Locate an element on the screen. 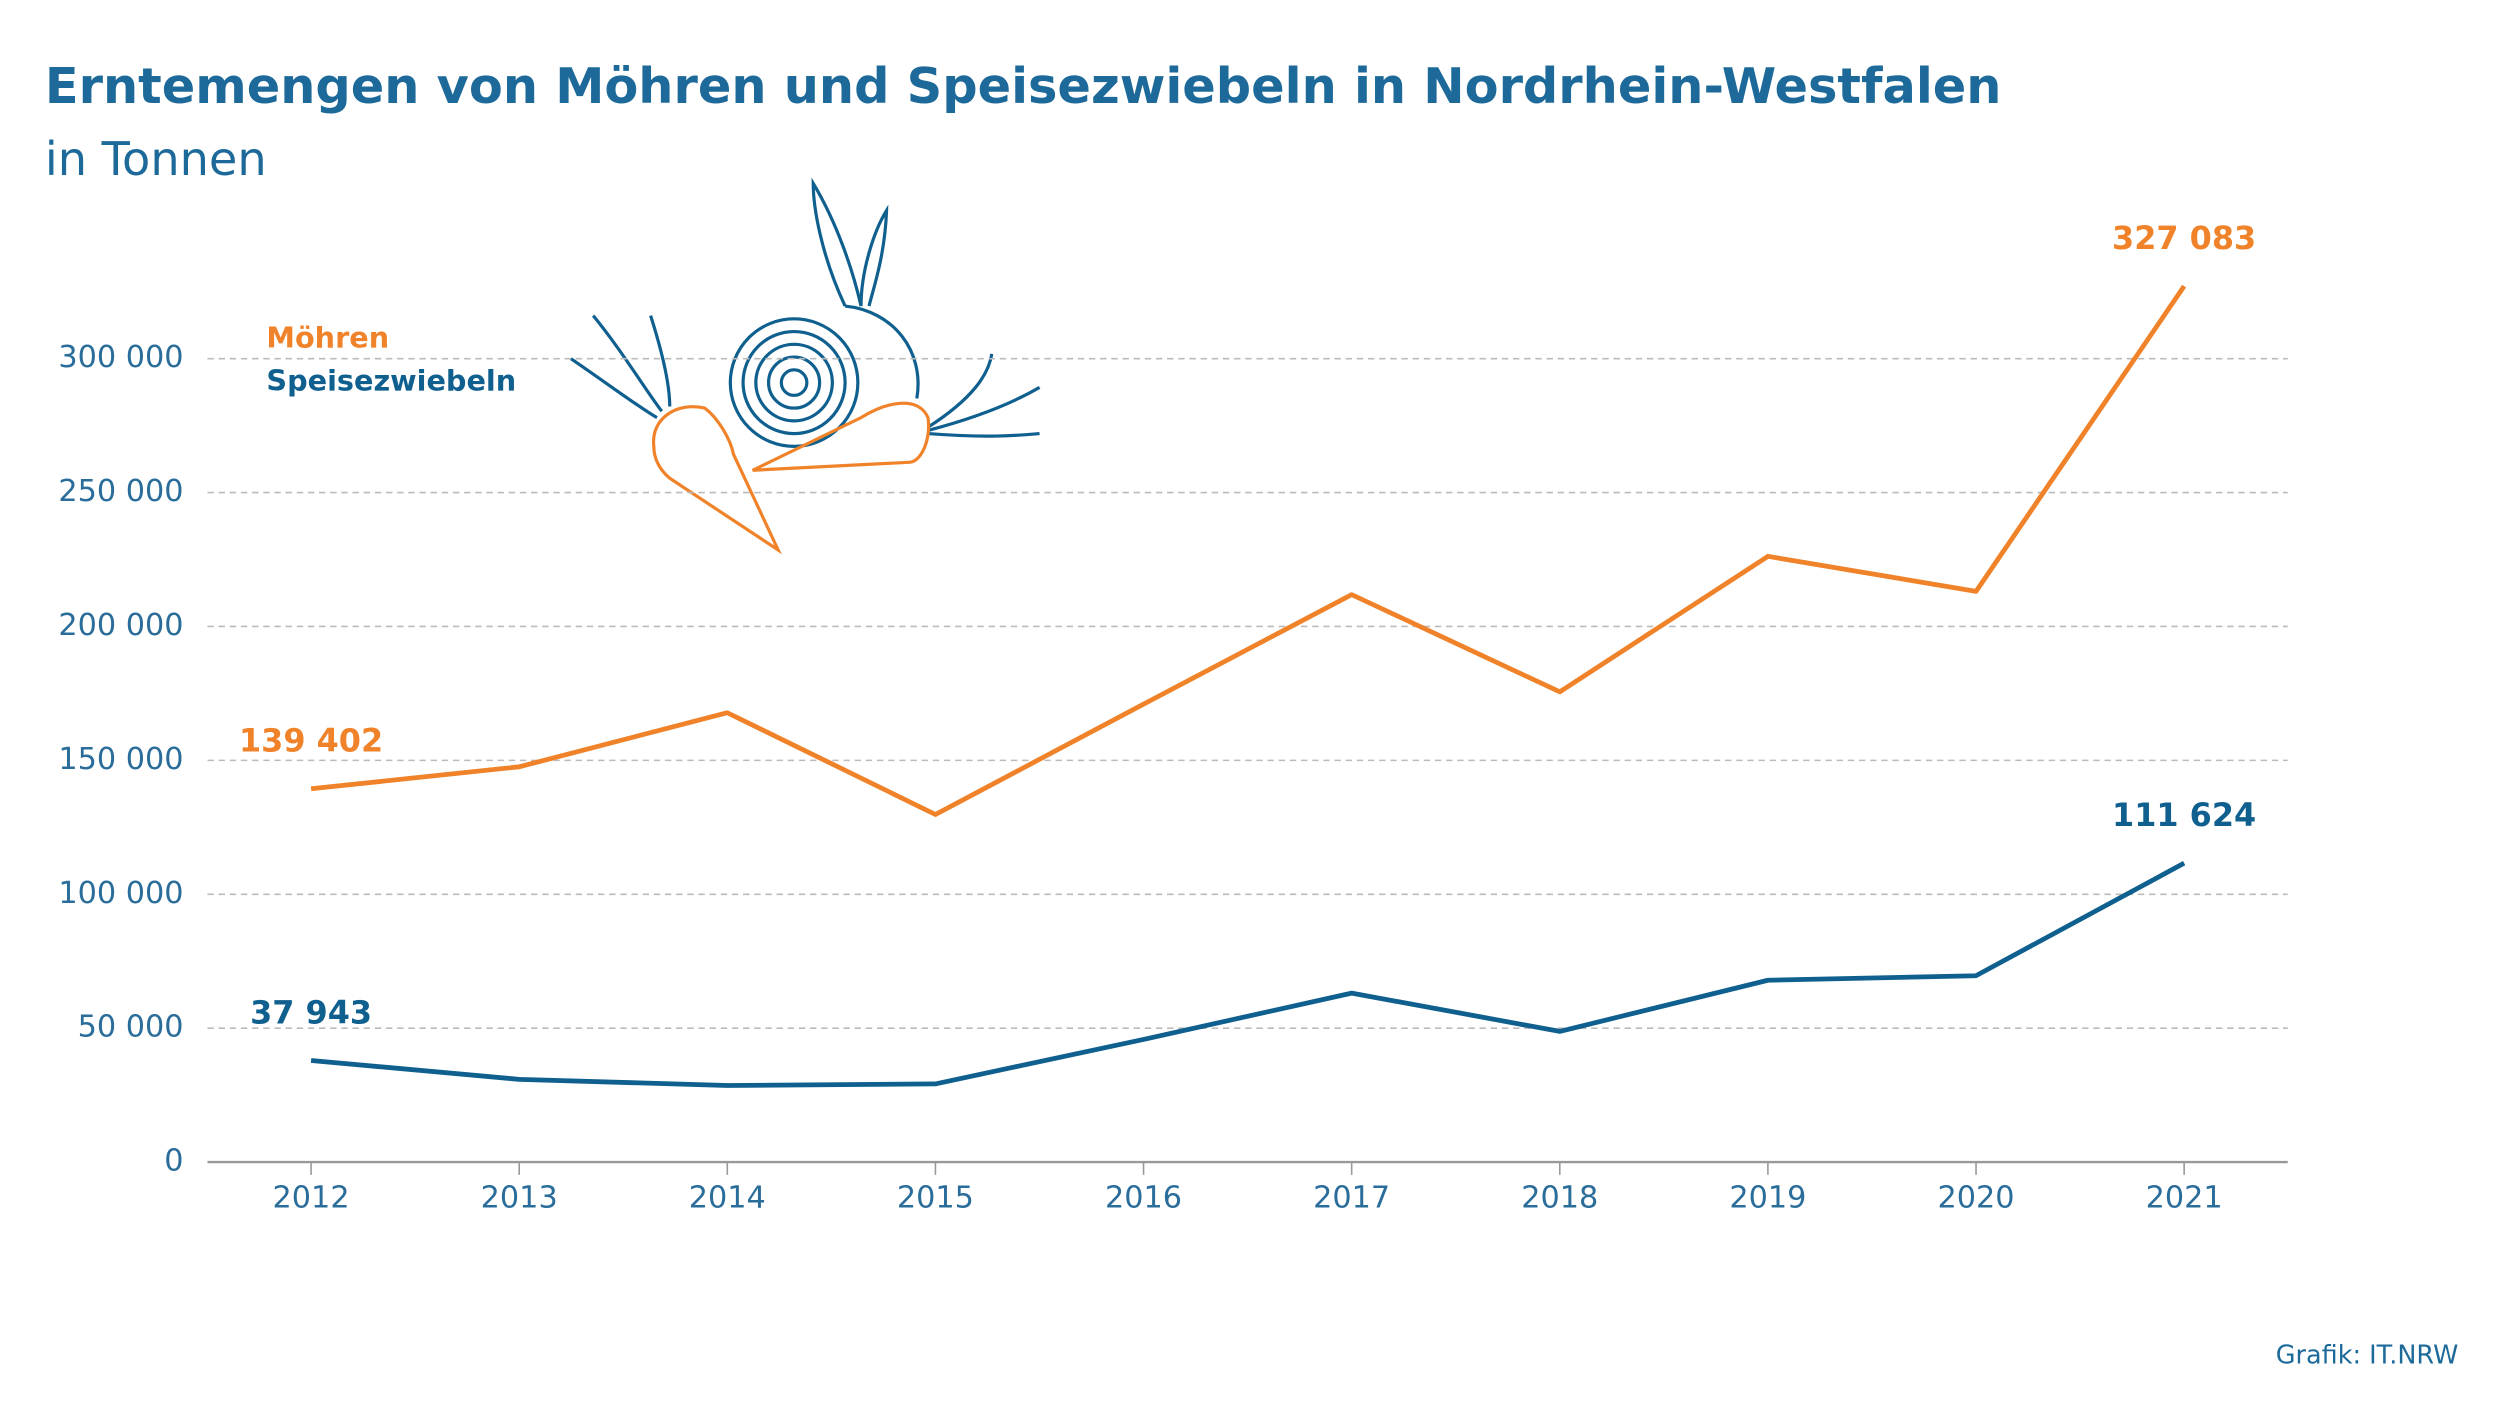 This screenshot has width=2500, height=1406. data-label: 139 402 is located at coordinates (311, 741).